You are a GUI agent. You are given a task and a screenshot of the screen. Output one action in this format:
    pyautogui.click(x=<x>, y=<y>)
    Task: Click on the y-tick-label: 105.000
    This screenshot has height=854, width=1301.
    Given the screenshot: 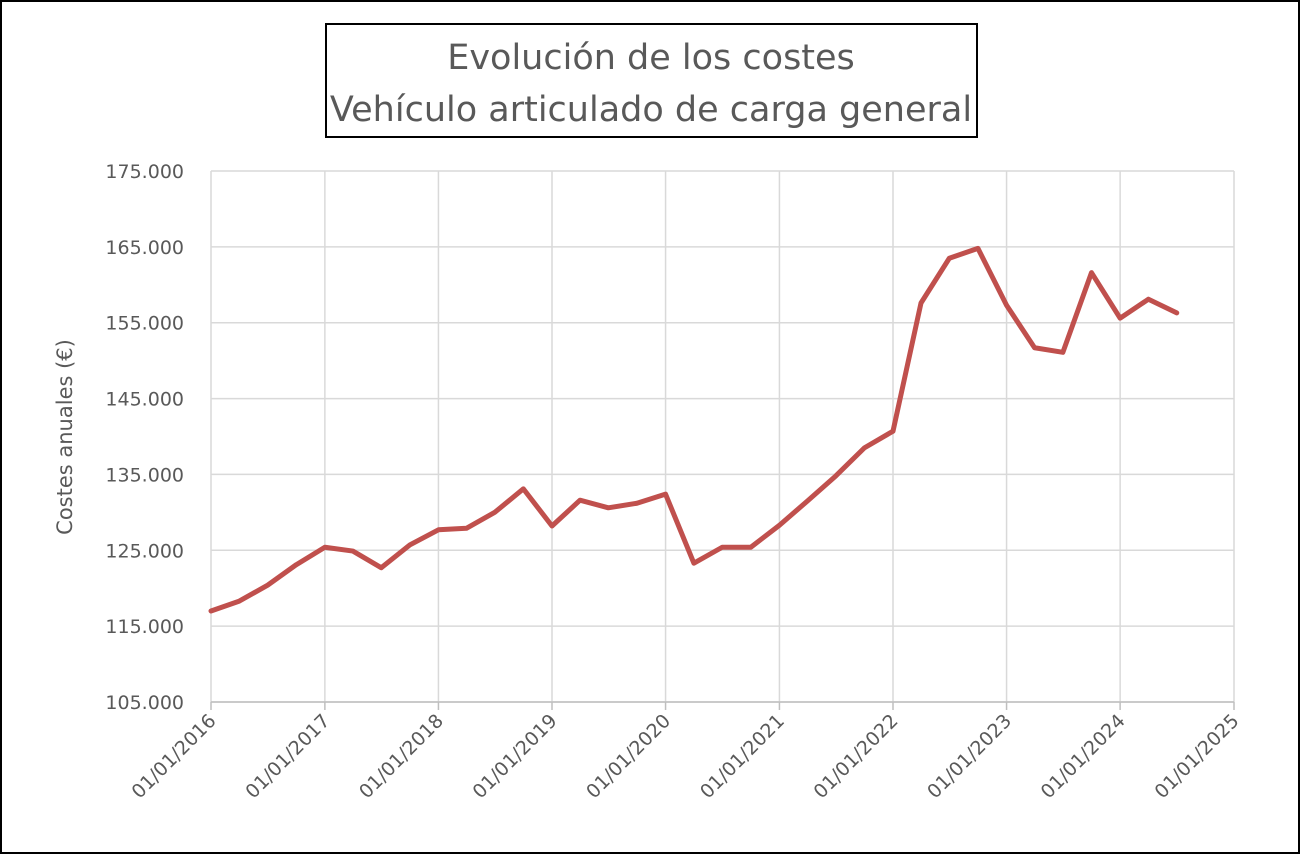 What is the action you would take?
    pyautogui.click(x=144, y=703)
    